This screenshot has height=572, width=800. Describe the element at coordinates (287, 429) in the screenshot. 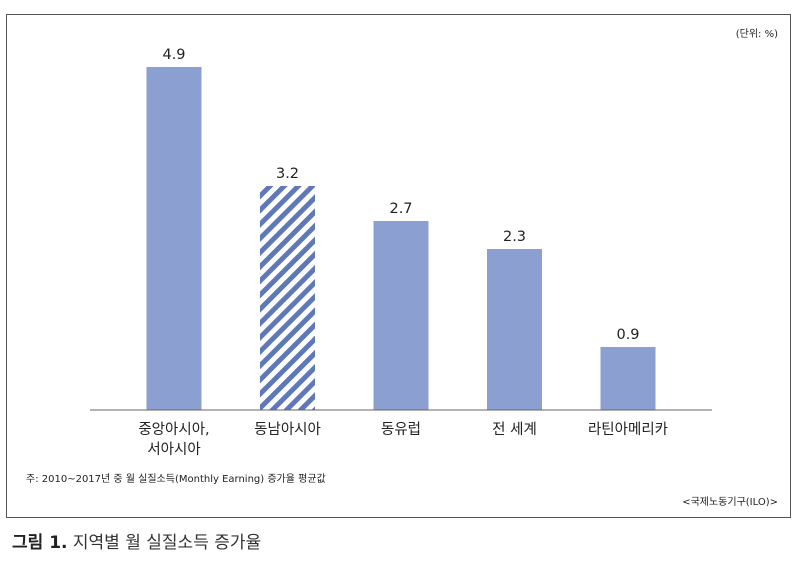

I see `category-label-2: 동남아시아` at that location.